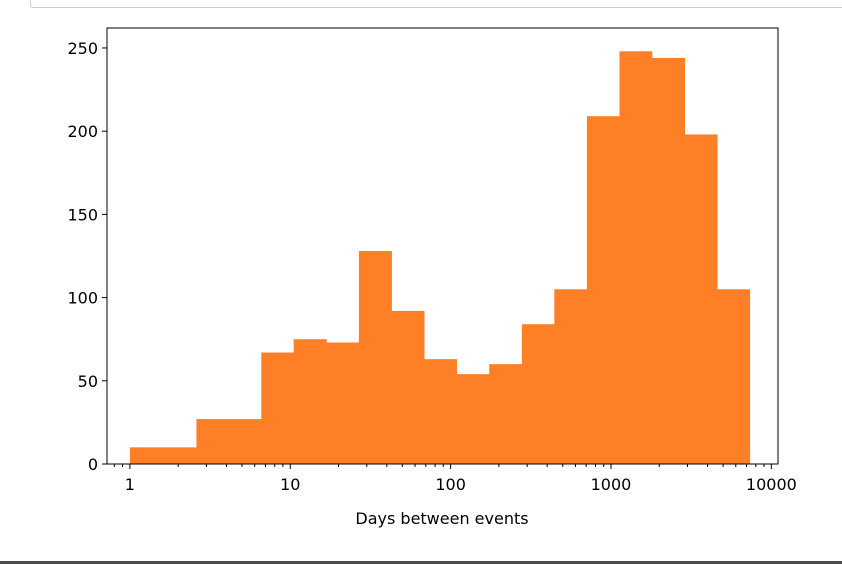 The height and width of the screenshot is (564, 842). Describe the element at coordinates (82, 48) in the screenshot. I see `y-tick-label: 250` at that location.